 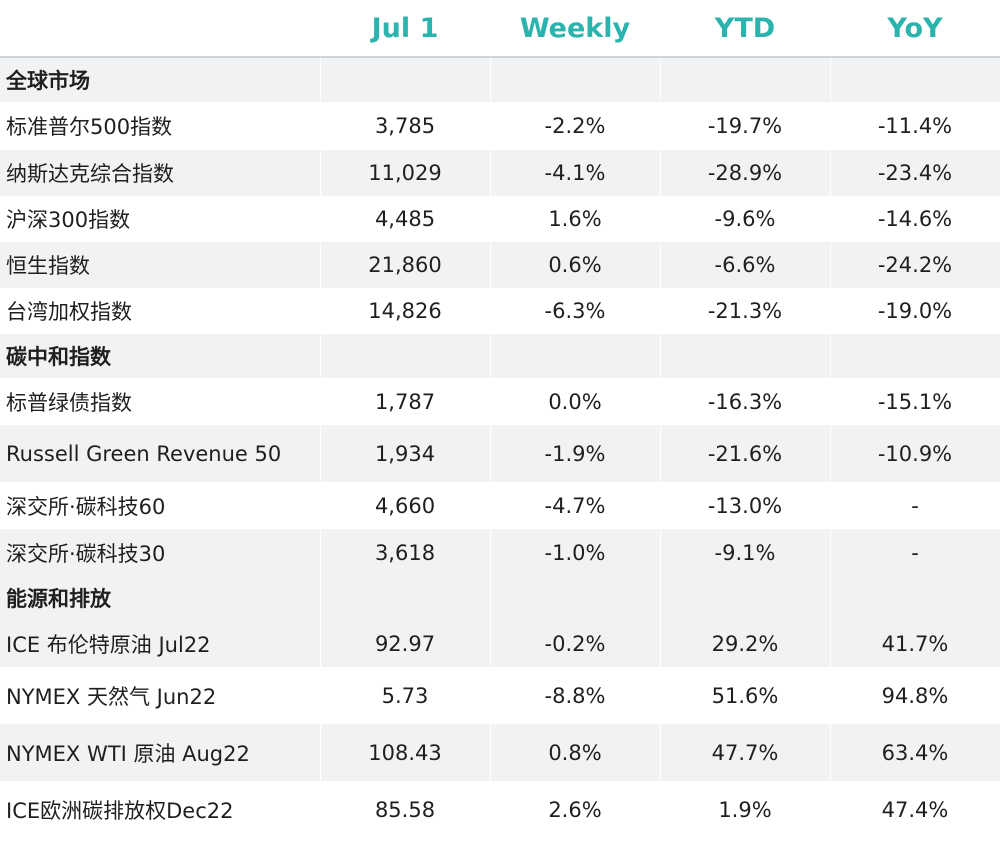 I want to click on row-name: 标普绿债指数, so click(x=160, y=401).